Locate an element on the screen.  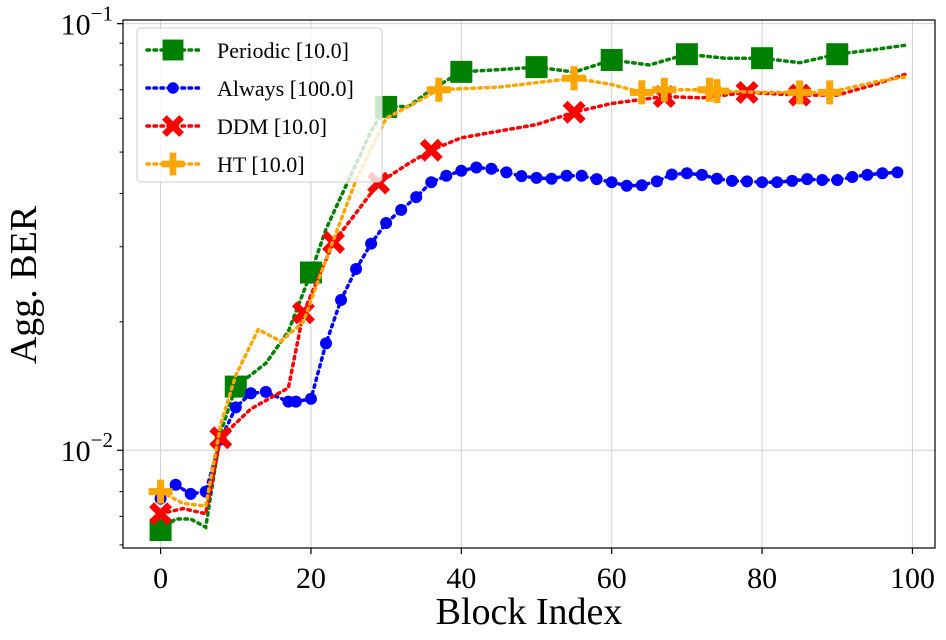
legend-box is located at coordinates (259, 105).